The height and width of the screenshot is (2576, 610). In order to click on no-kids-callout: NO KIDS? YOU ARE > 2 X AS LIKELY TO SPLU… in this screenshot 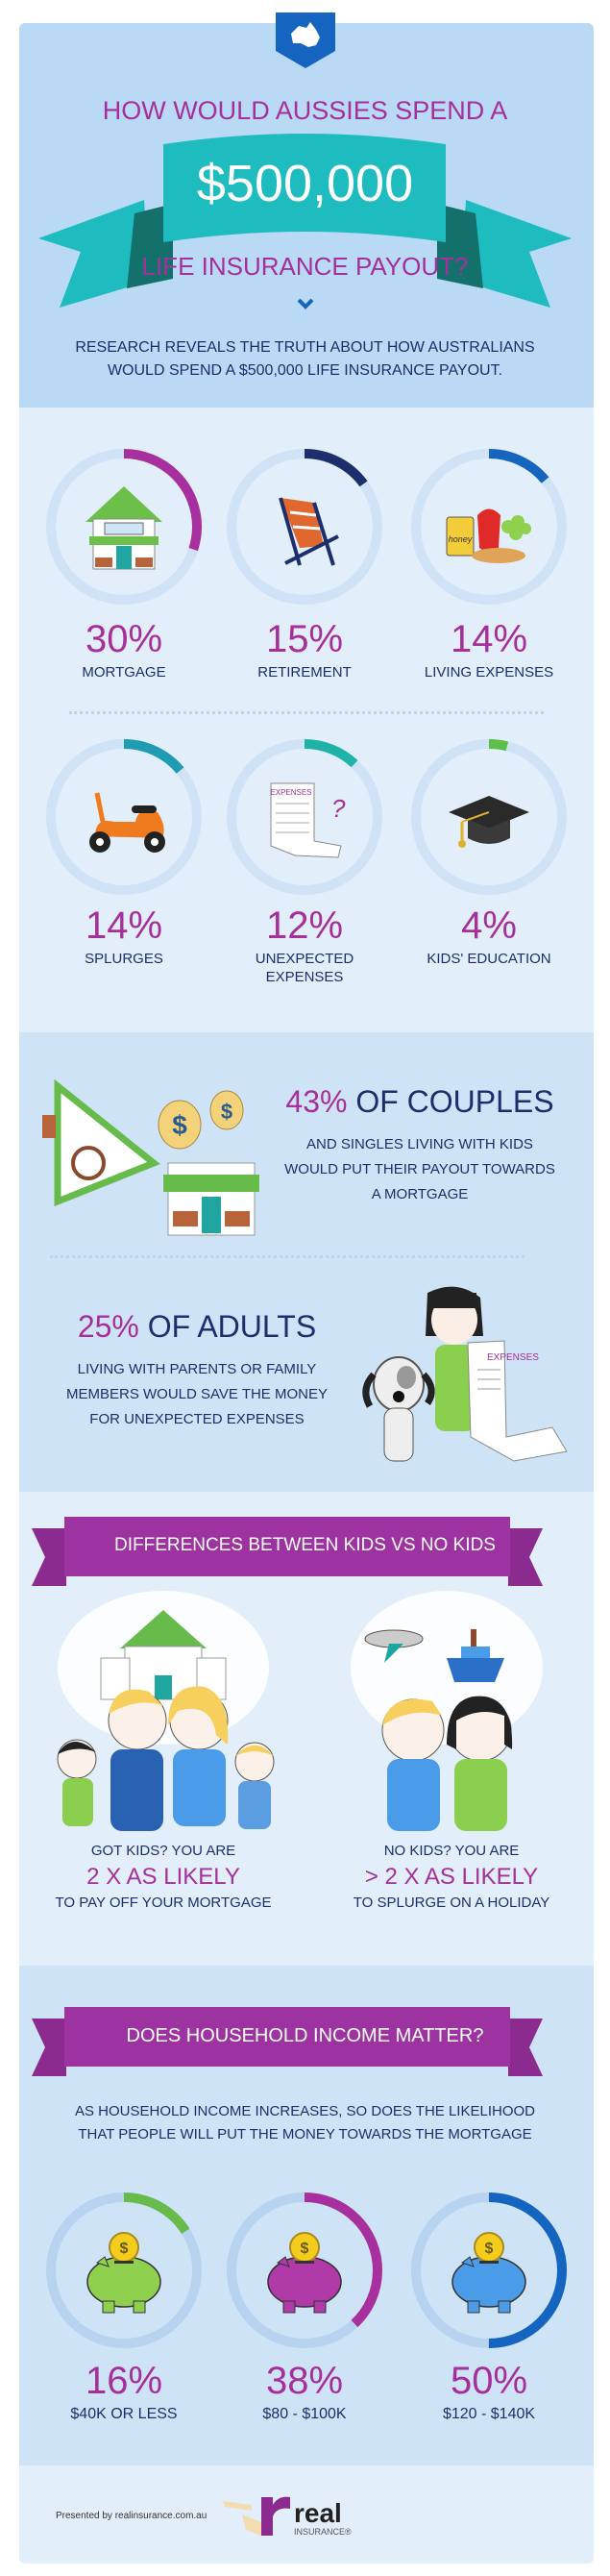, I will do `click(451, 1878)`.